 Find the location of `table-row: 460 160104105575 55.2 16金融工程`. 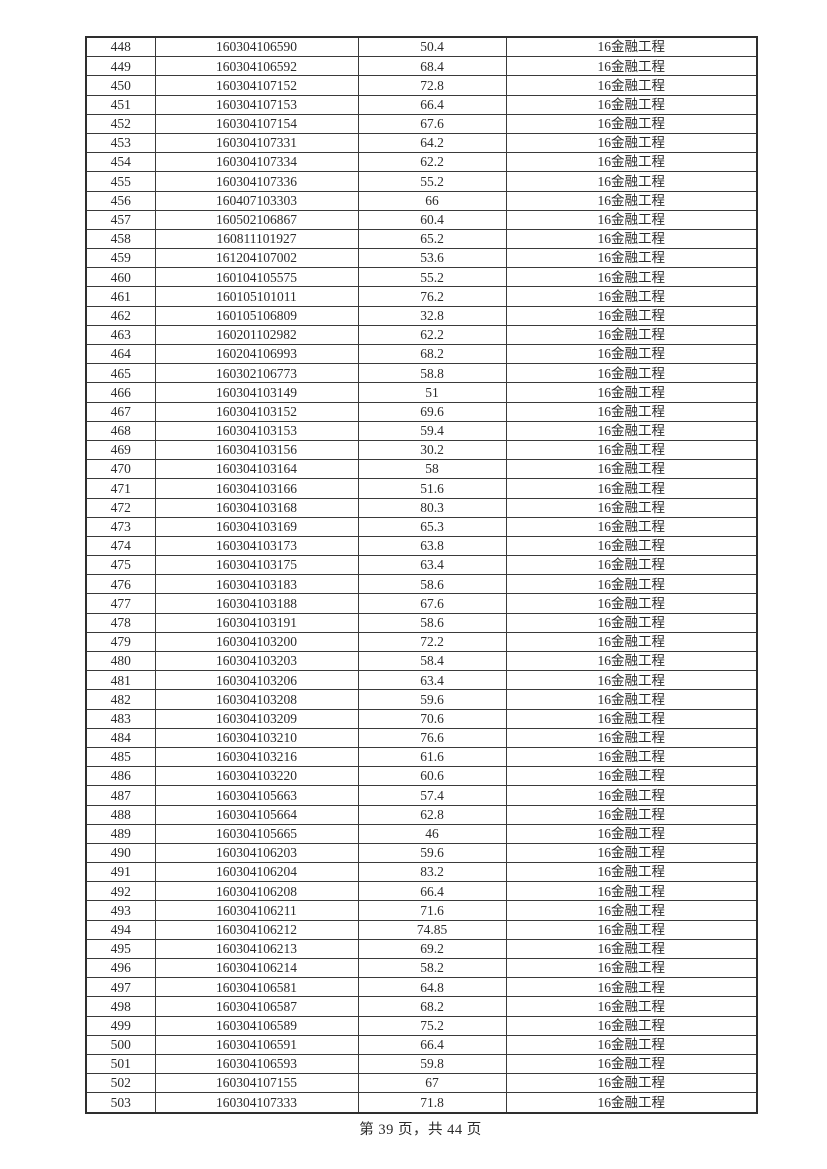

table-row: 460 160104105575 55.2 16金融工程 is located at coordinates (421, 277).